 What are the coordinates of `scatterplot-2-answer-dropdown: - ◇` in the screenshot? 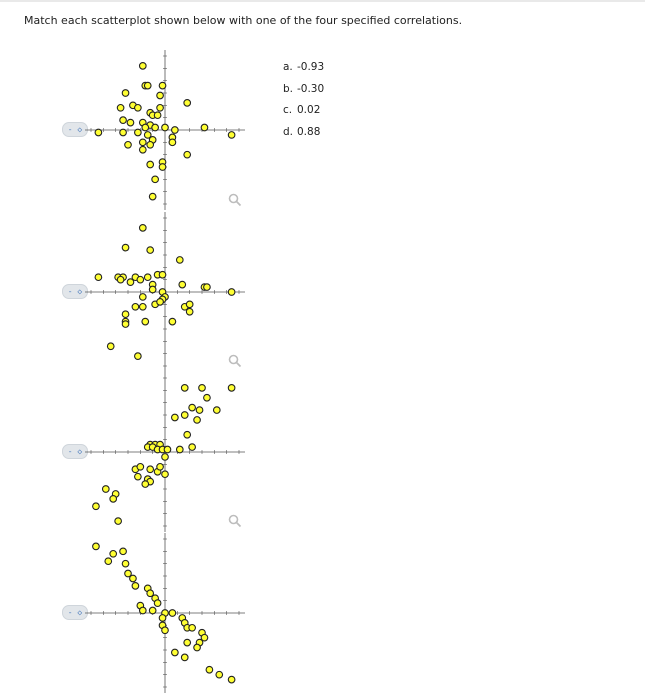 It's located at (75, 291).